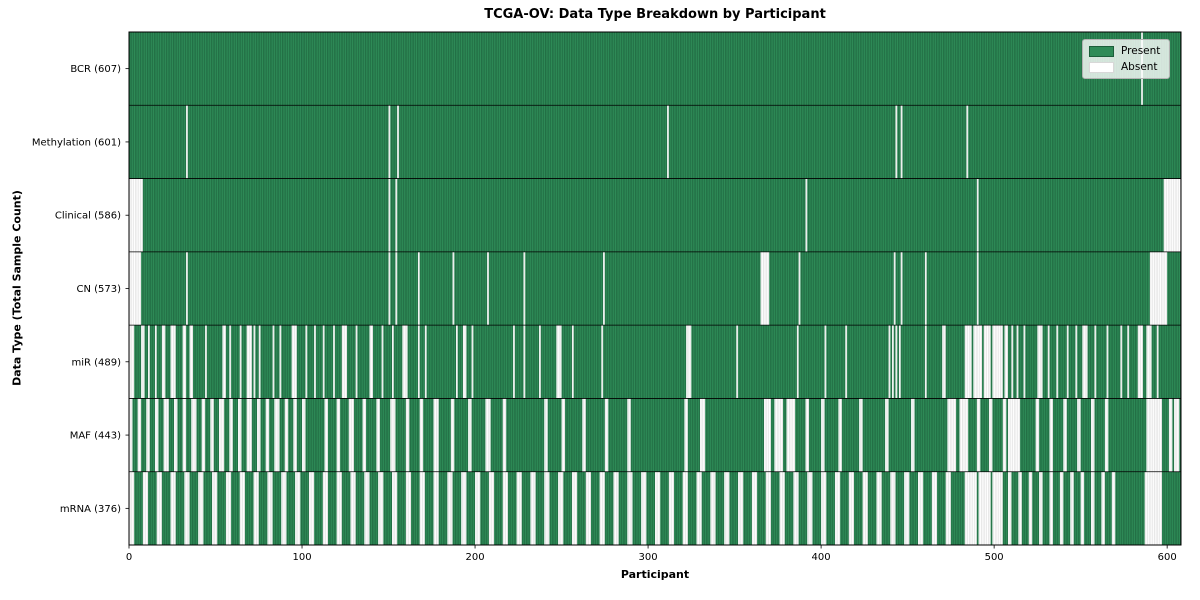  I want to click on x-tick-label: 500, so click(994, 557).